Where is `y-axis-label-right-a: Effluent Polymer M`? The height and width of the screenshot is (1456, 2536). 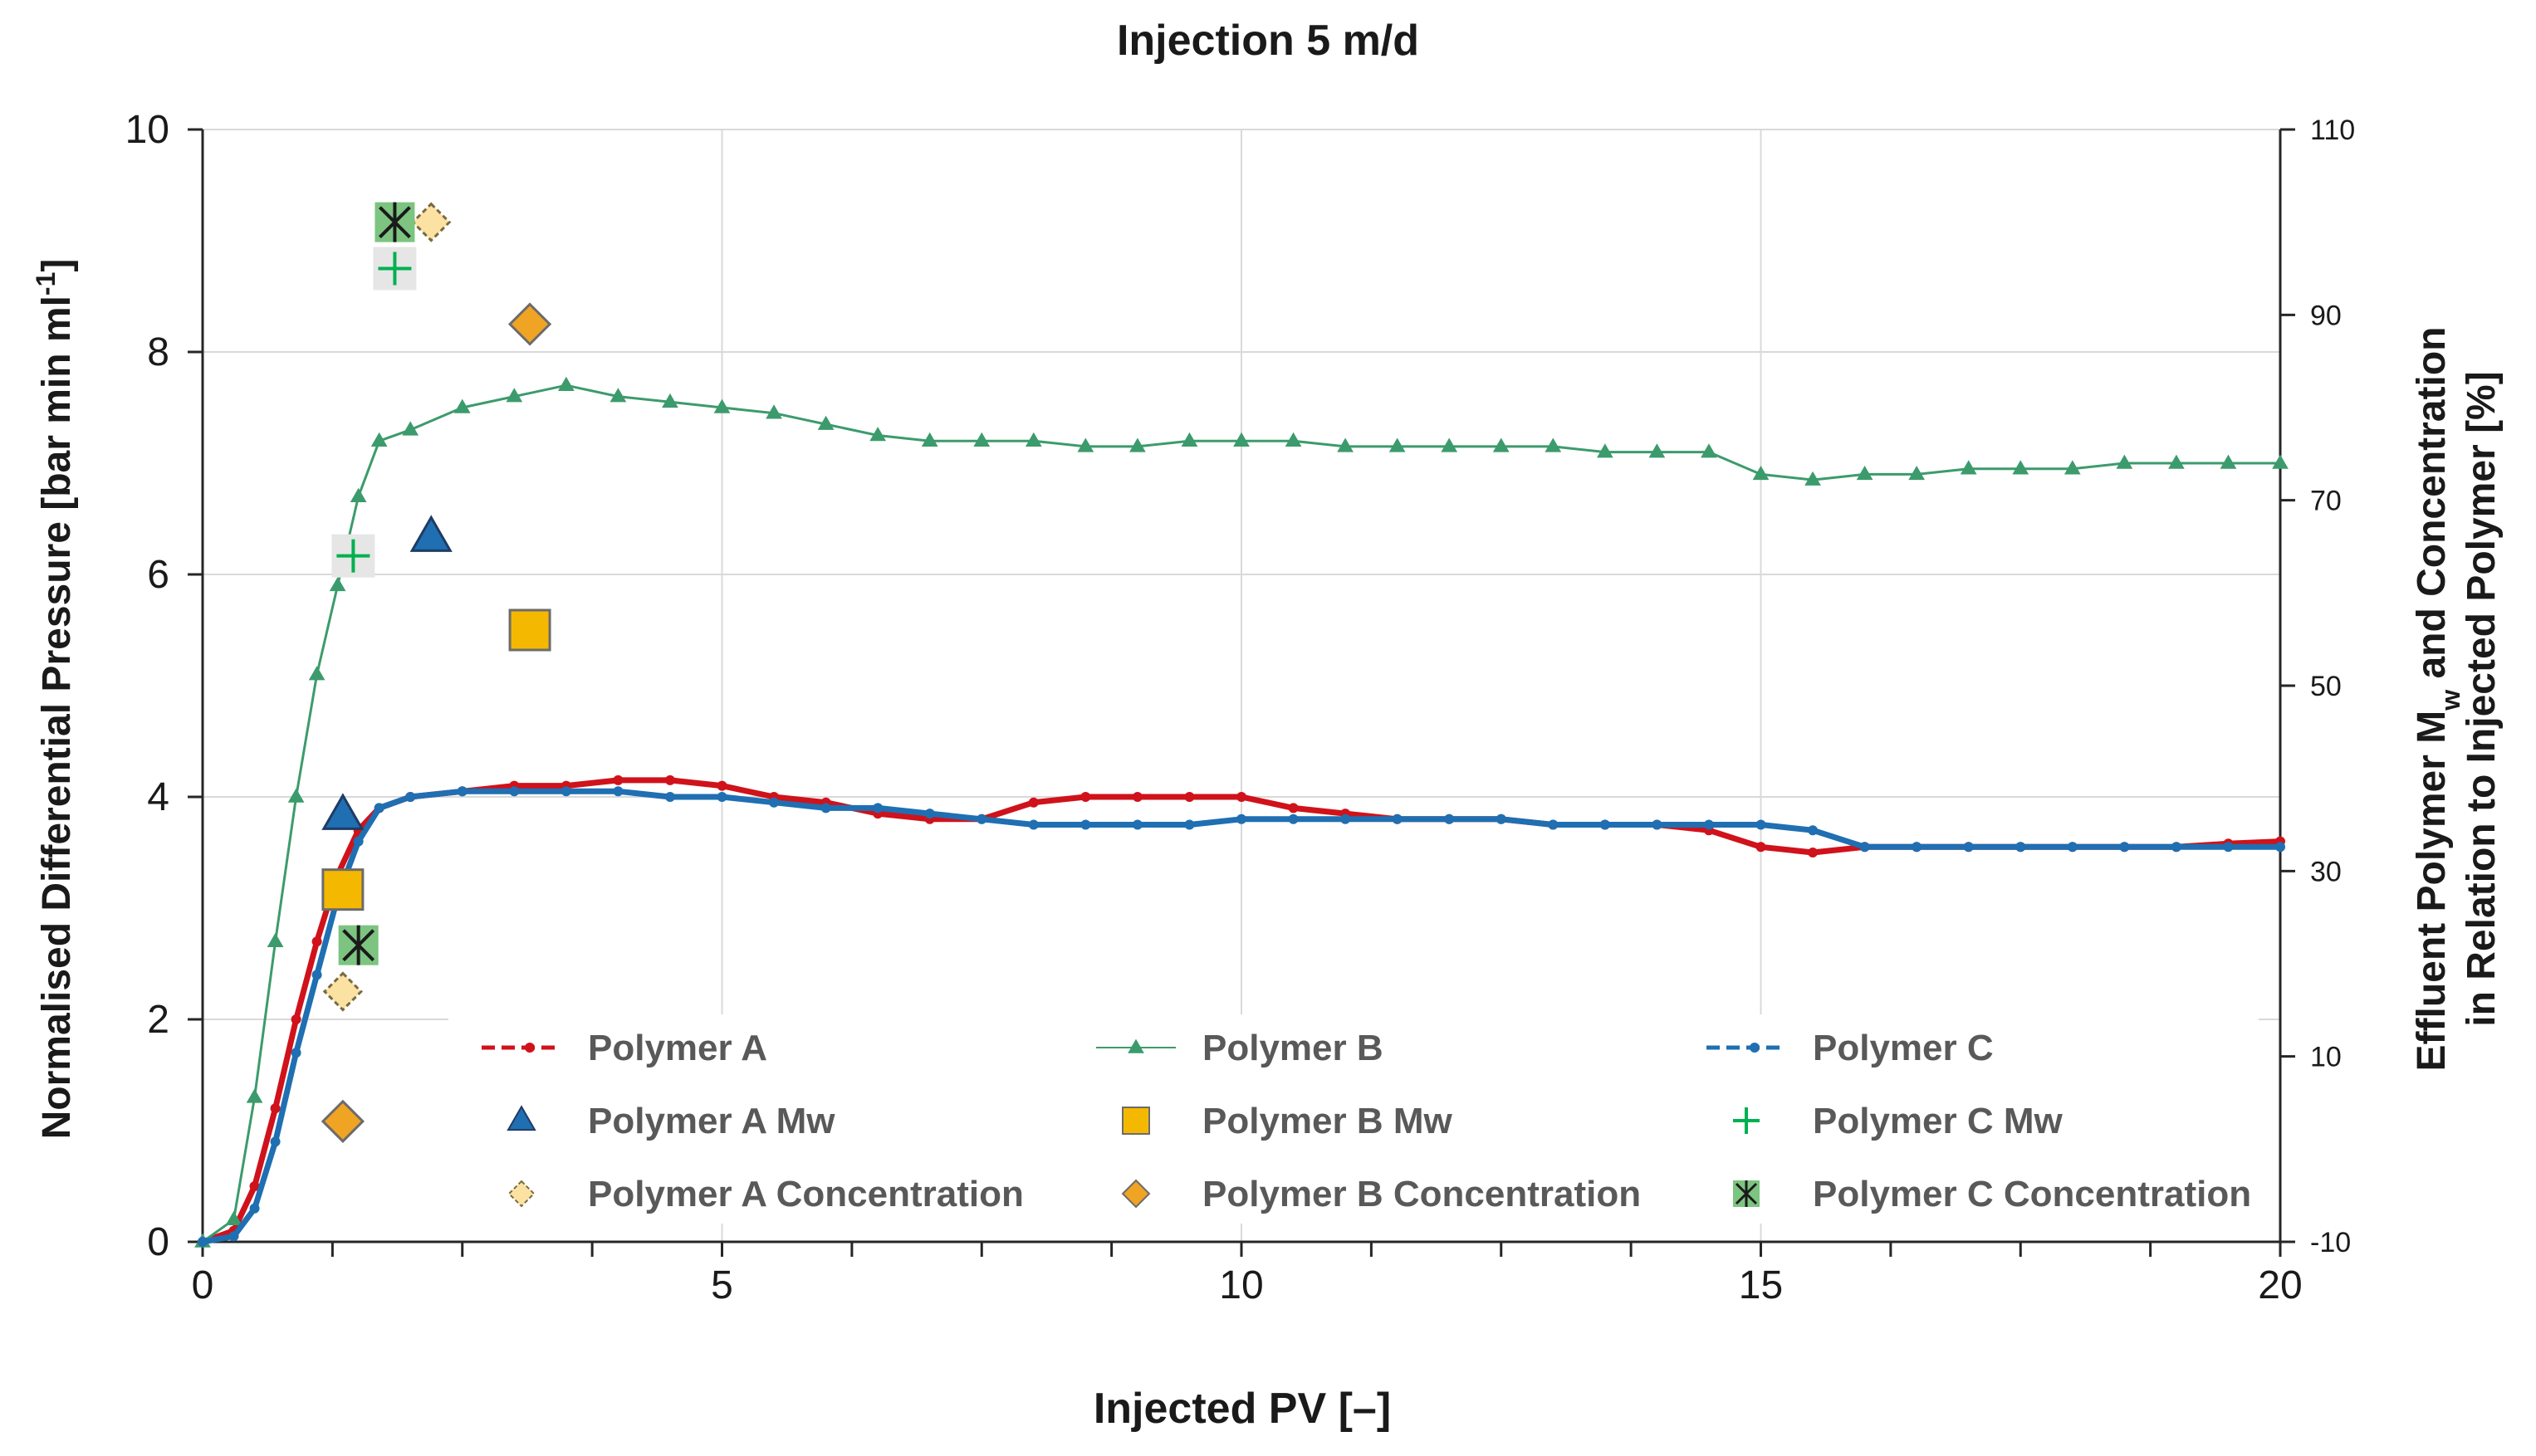
y-axis-label-right-a: Effluent Polymer M is located at coordinates (2432, 891).